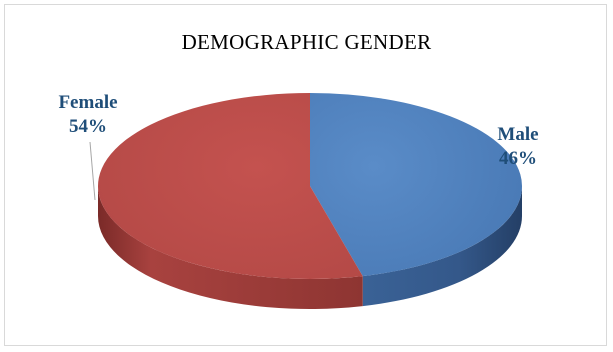 This screenshot has width=613, height=352. What do you see at coordinates (87, 102) in the screenshot?
I see `data-label-female-name: Female` at bounding box center [87, 102].